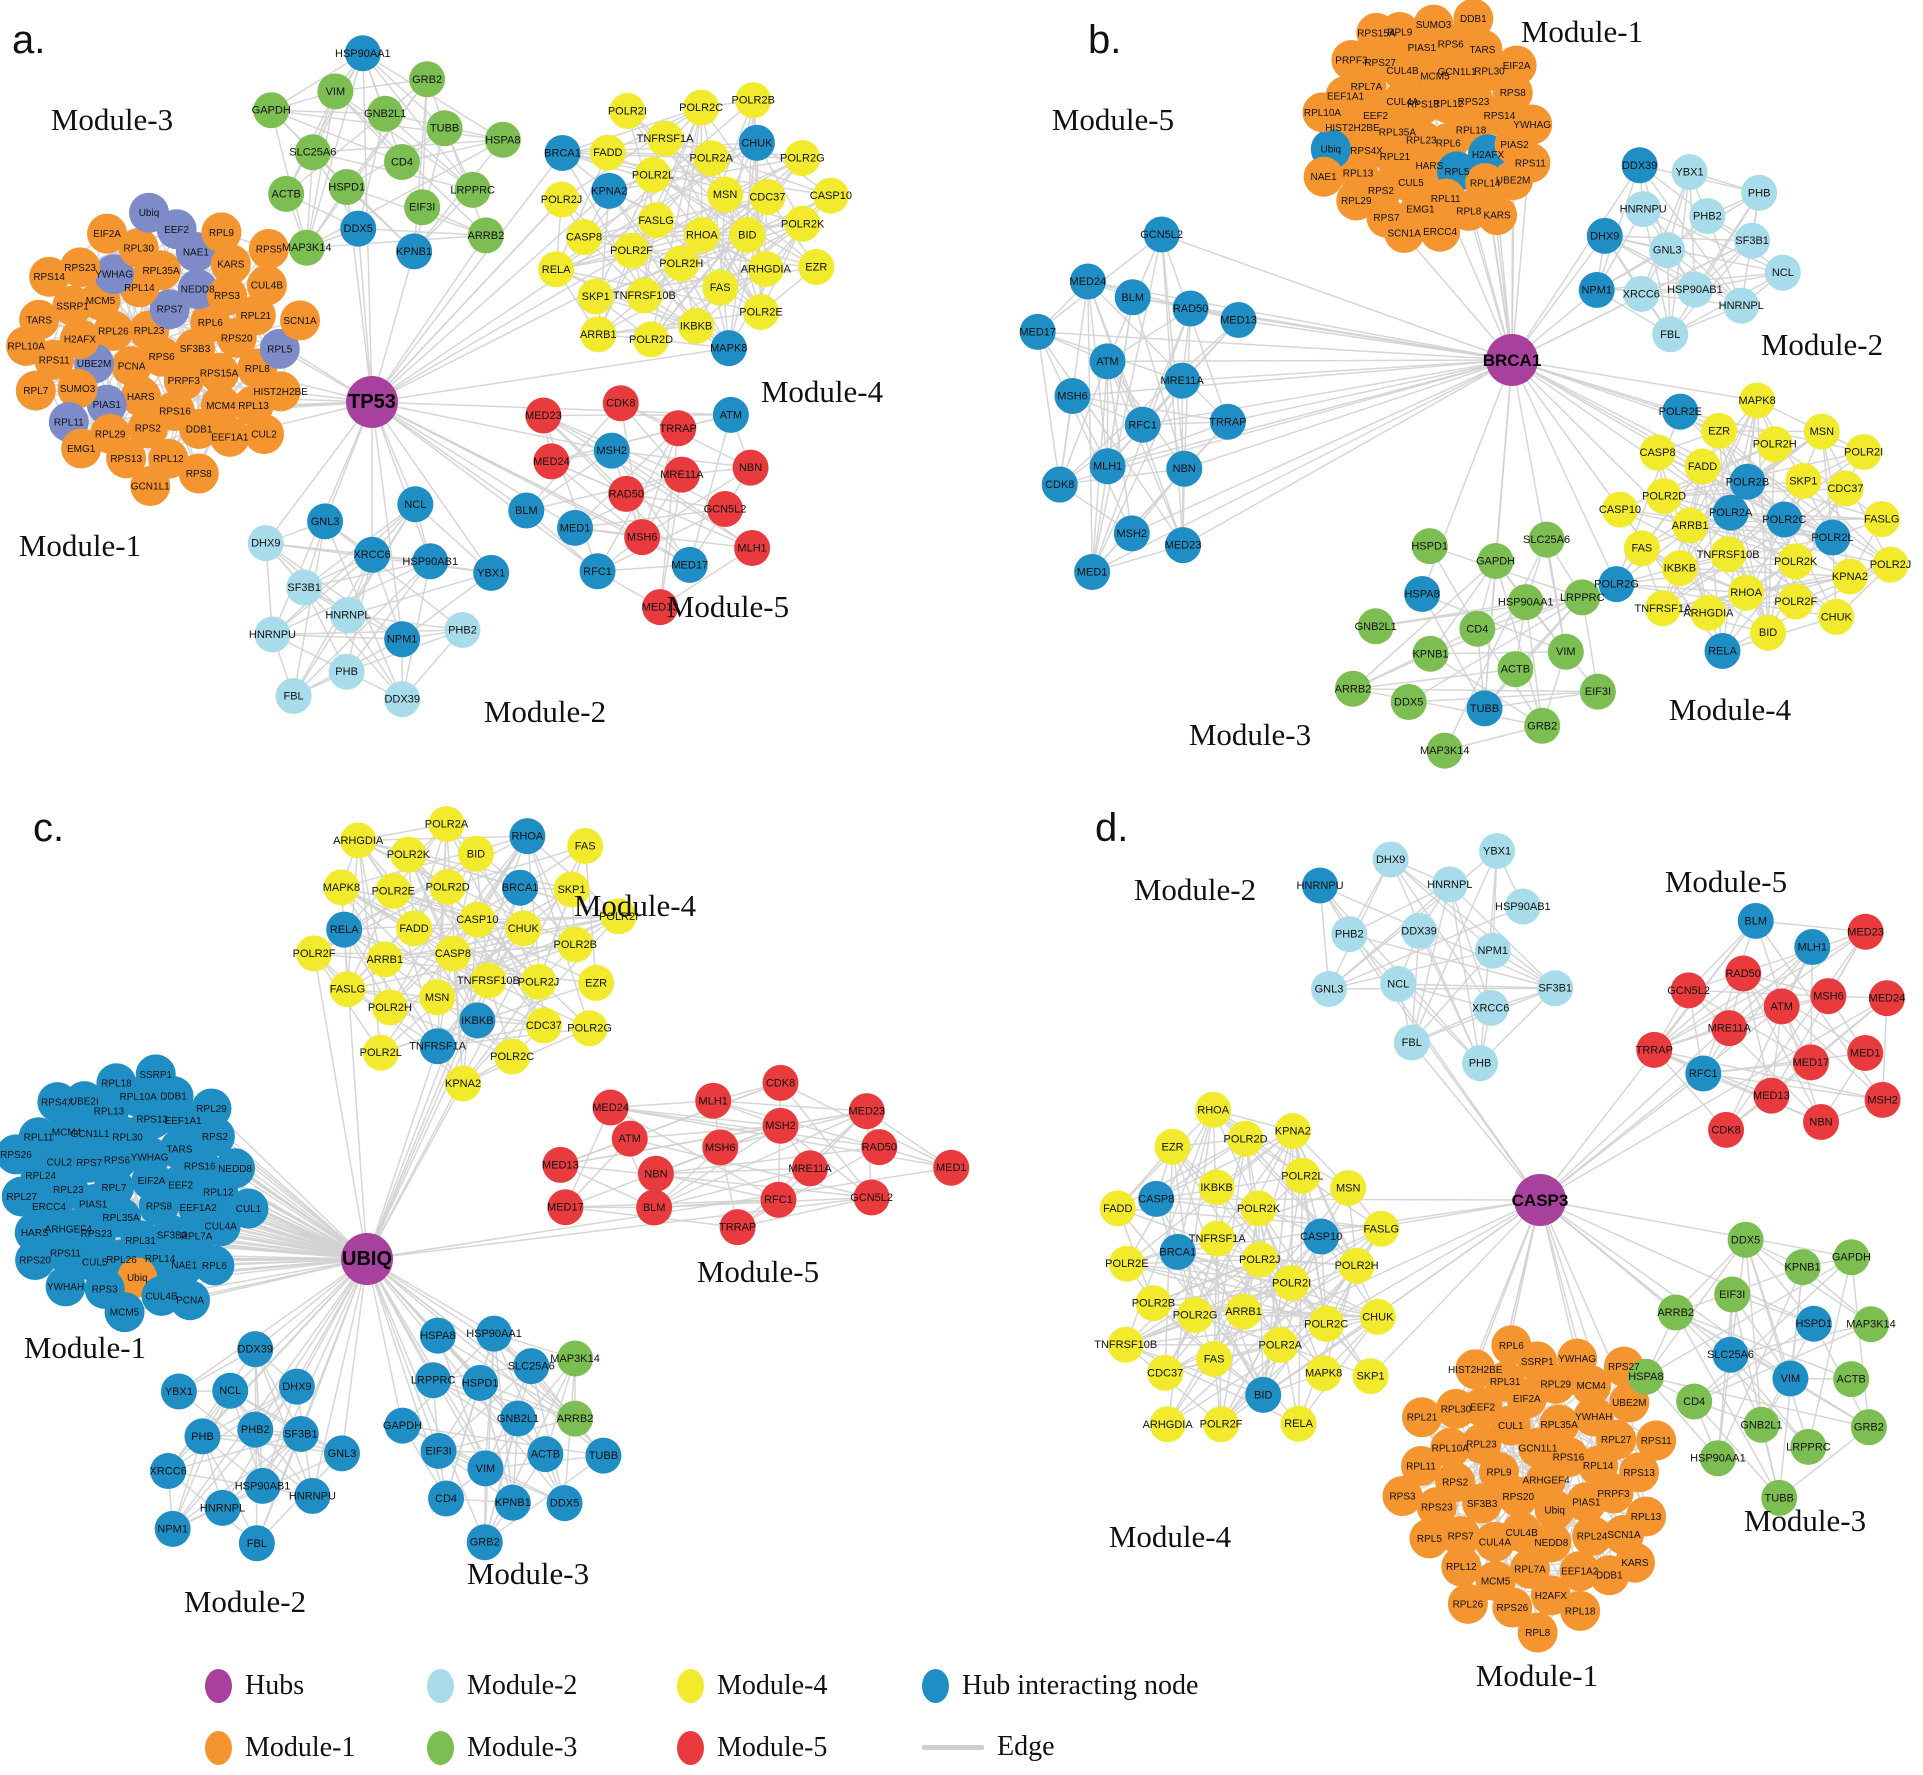  Describe the element at coordinates (172, 1529) in the screenshot. I see `node-label: NPM1` at that location.